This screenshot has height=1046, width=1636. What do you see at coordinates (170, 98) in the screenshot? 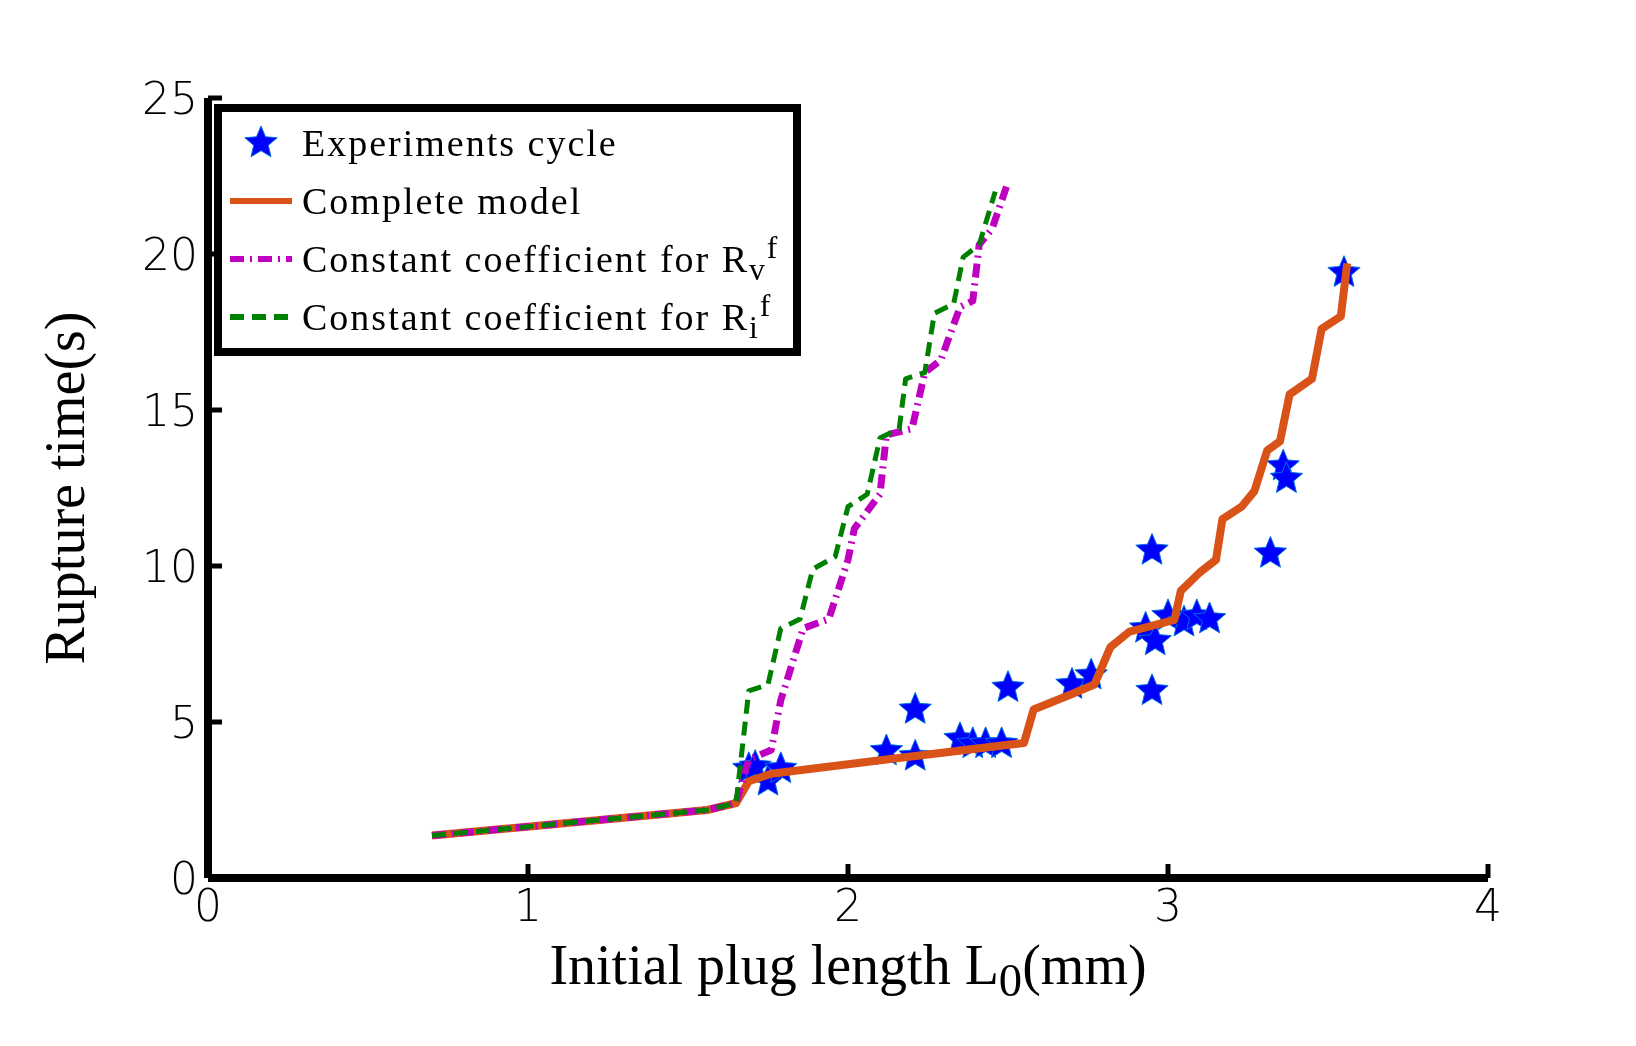
I see `y-tick-label: 25` at bounding box center [170, 98].